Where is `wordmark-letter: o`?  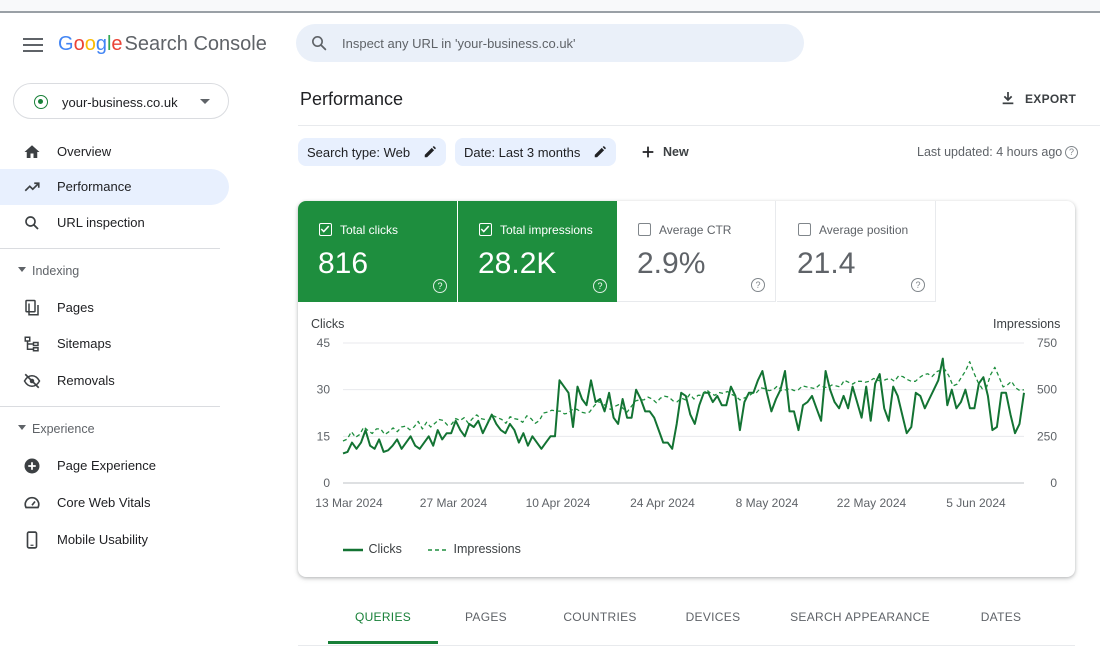
wordmark-letter: o is located at coordinates (79, 44).